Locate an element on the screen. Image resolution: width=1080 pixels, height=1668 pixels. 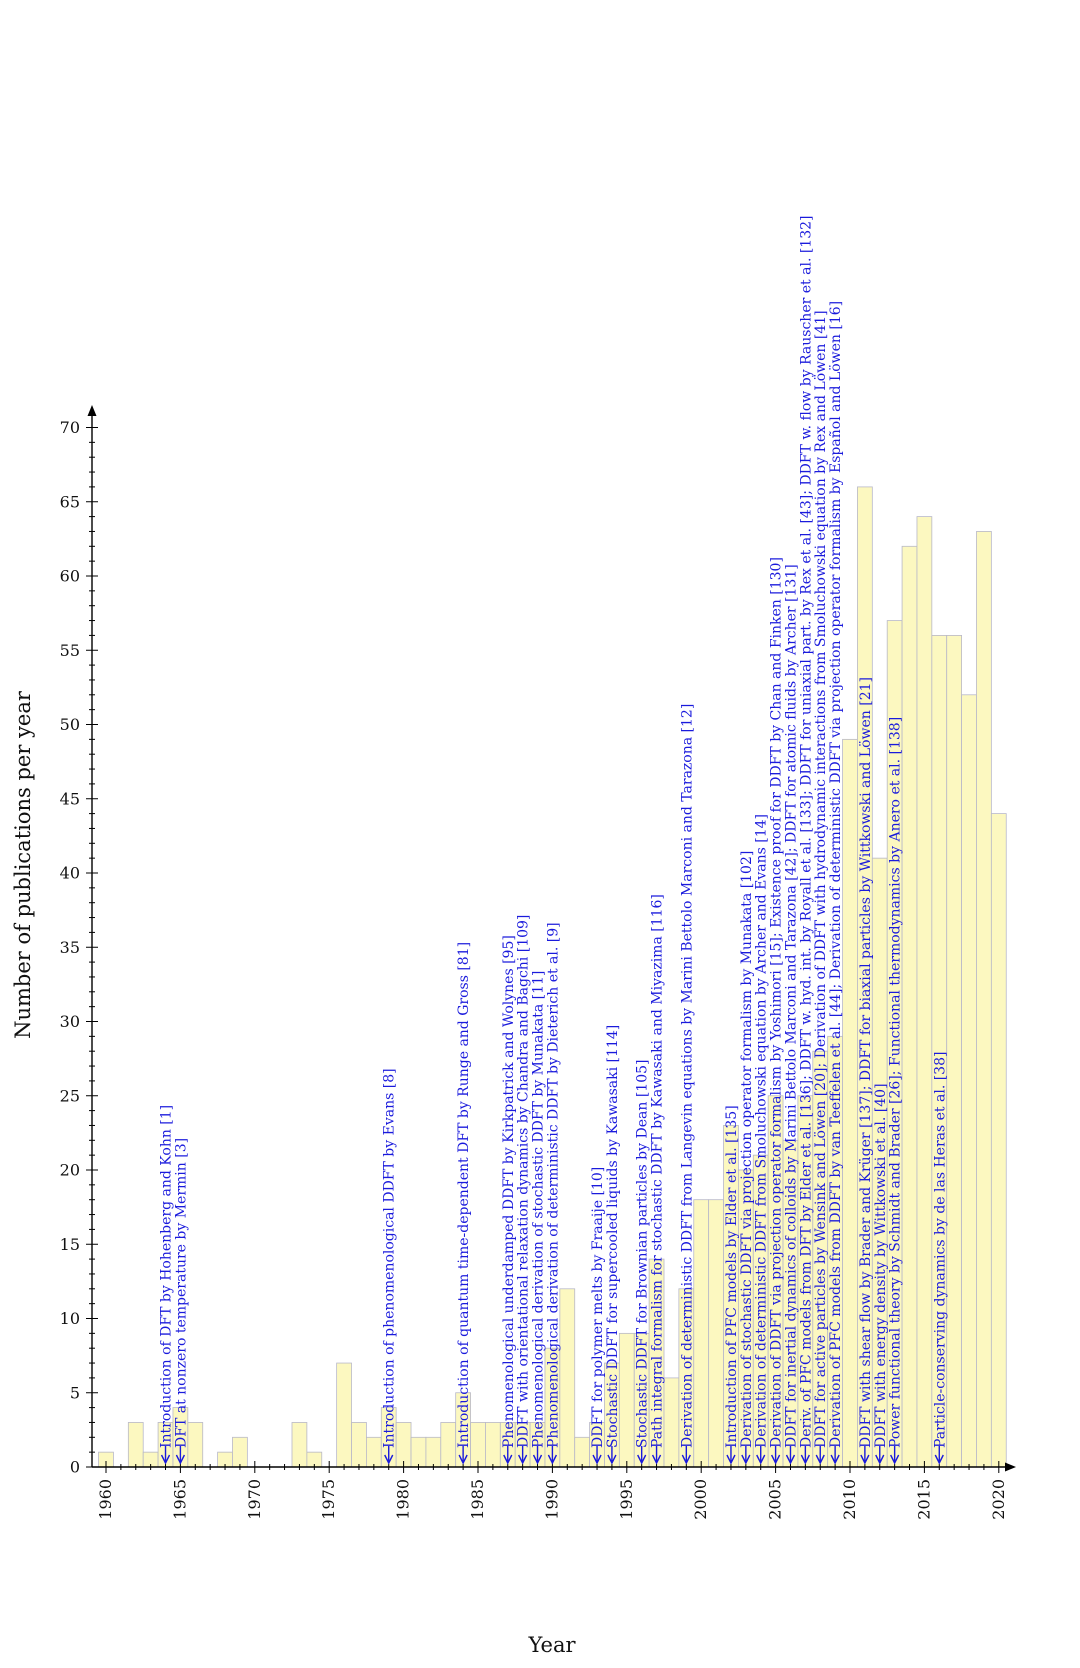
x-axis-arrowhead is located at coordinates (1010, 1467).